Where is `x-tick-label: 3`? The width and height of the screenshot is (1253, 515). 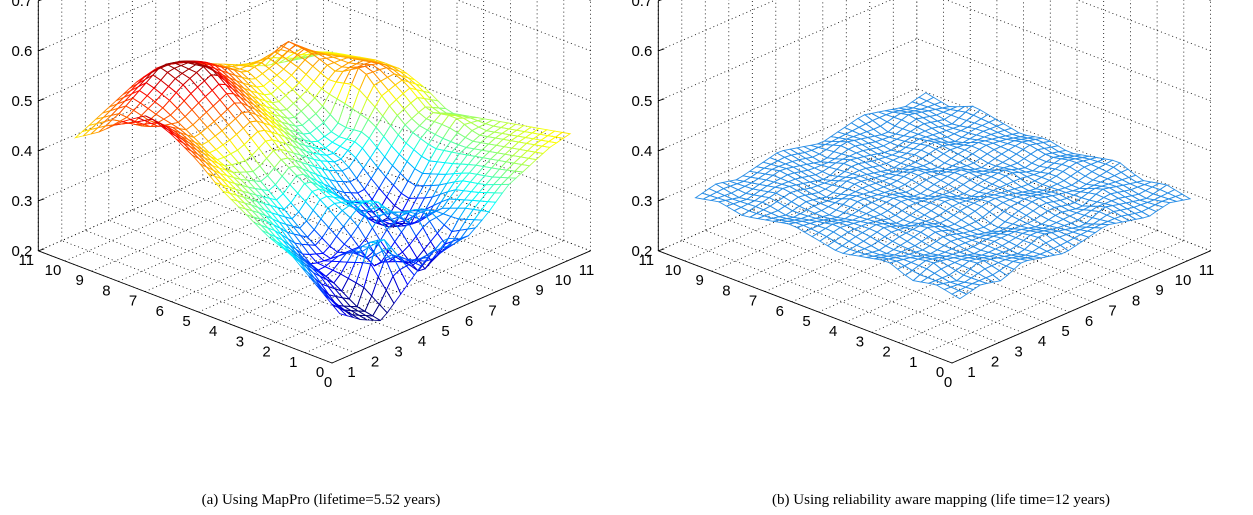
x-tick-label: 3 is located at coordinates (1018, 351).